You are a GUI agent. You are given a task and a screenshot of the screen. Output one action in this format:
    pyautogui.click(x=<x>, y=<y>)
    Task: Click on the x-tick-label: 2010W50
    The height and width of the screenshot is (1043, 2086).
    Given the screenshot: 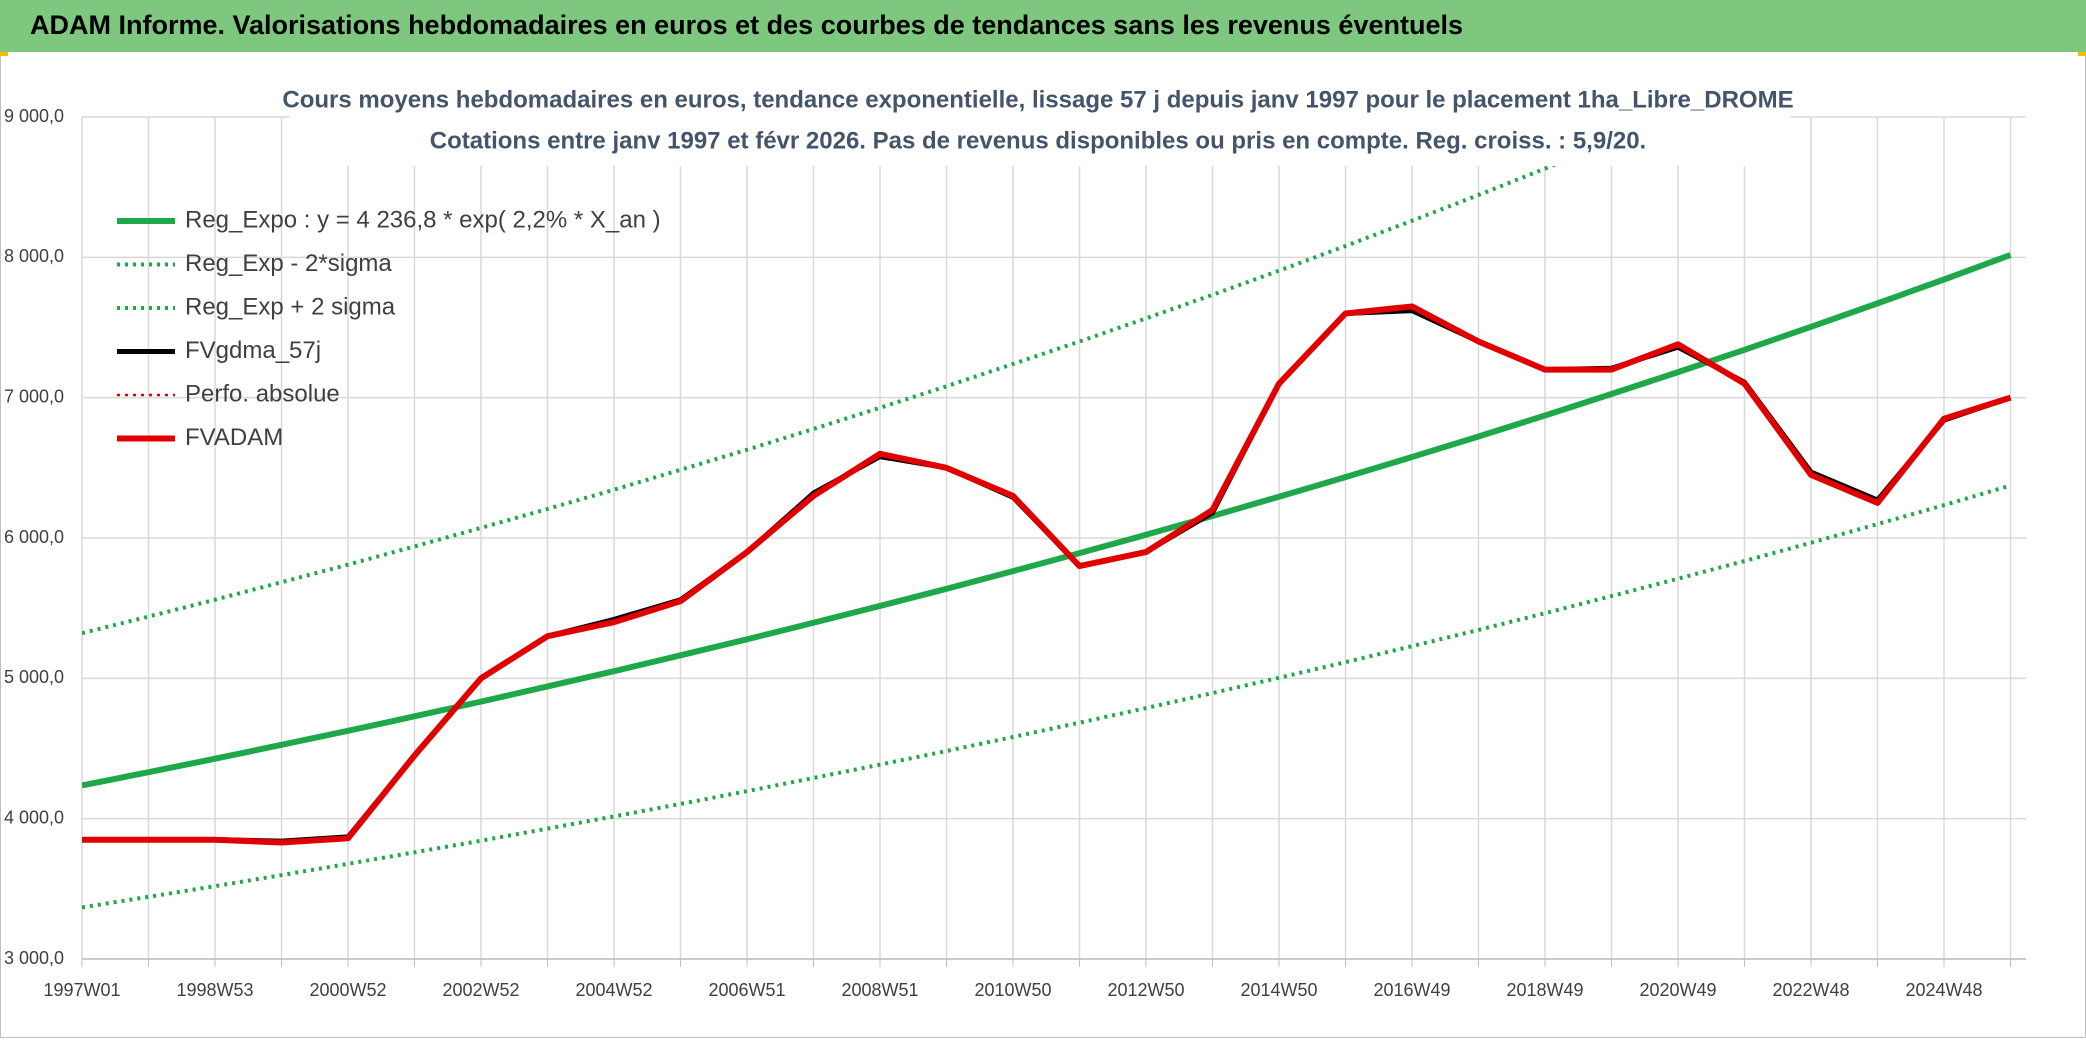 What is the action you would take?
    pyautogui.click(x=1012, y=990)
    